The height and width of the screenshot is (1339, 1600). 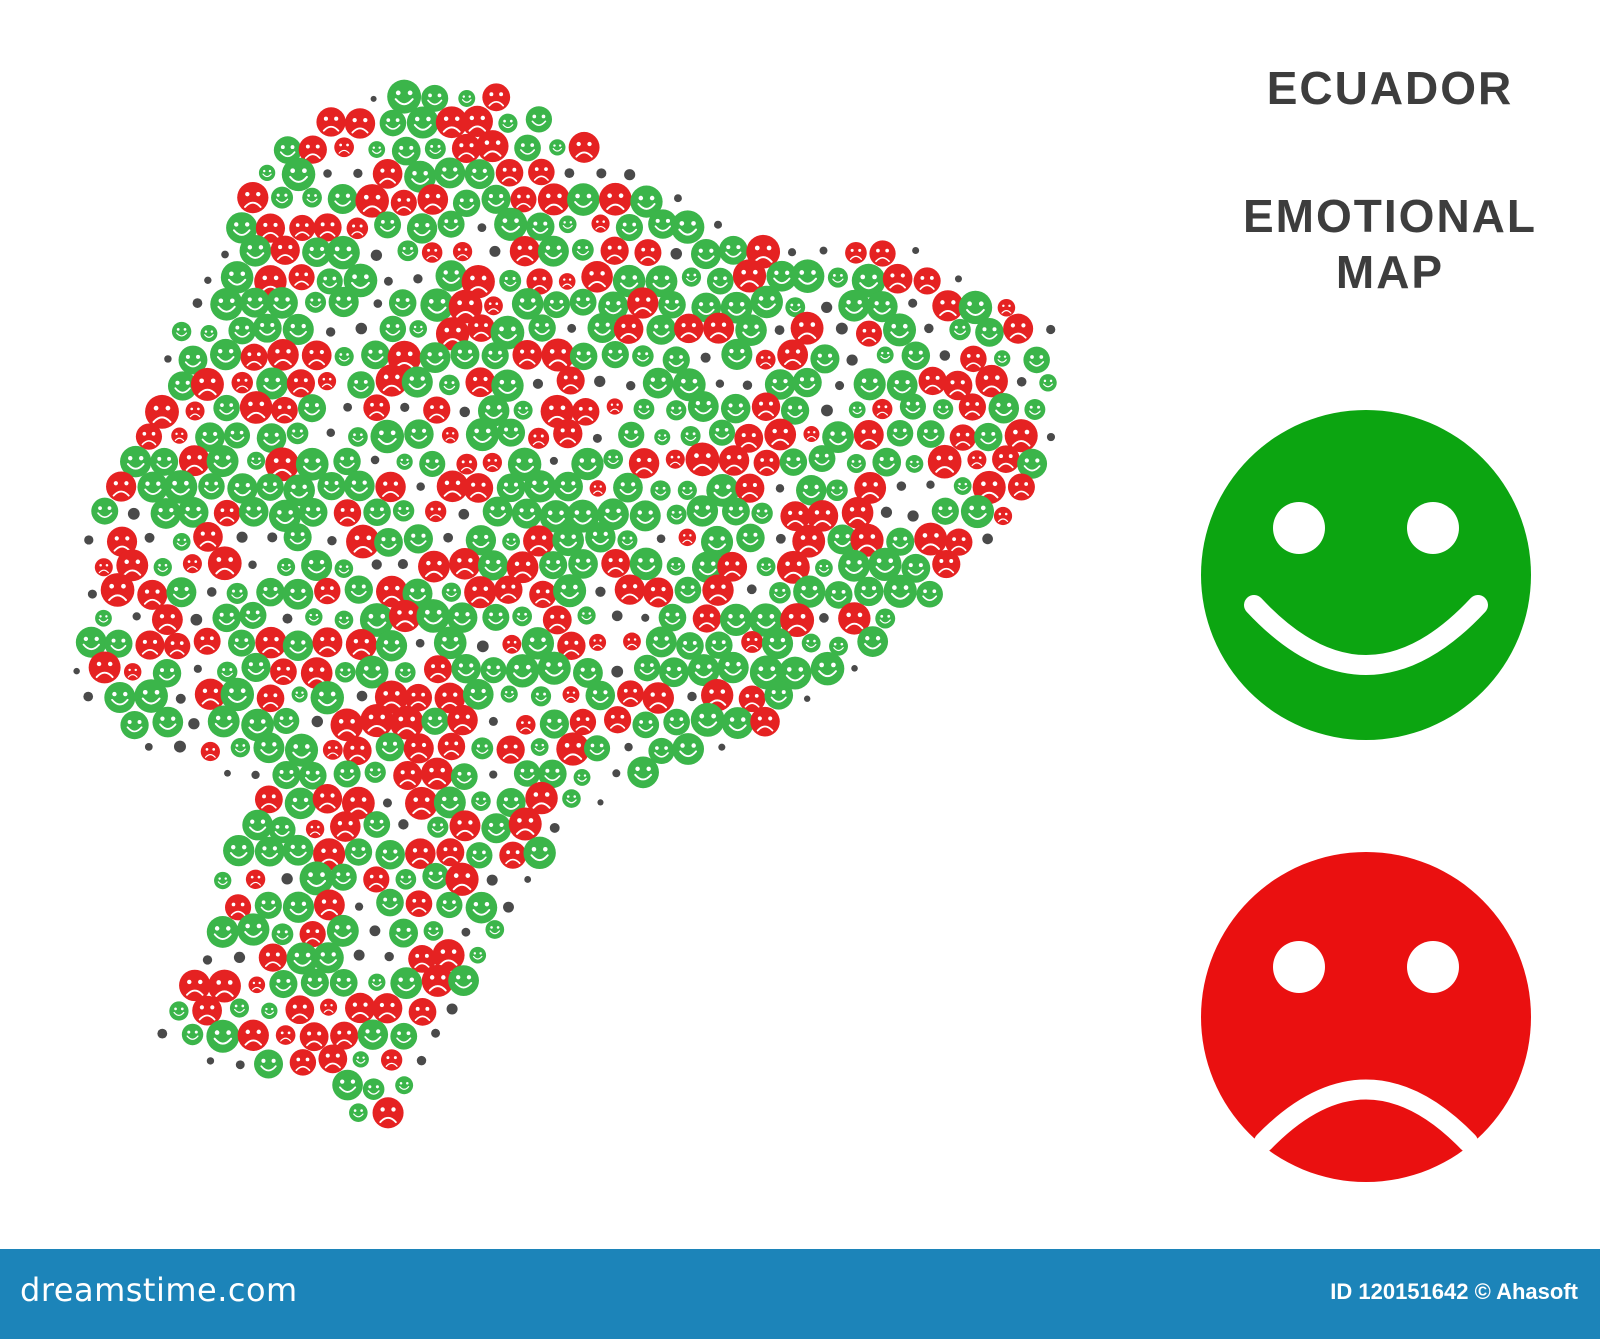 What do you see at coordinates (159, 1290) in the screenshot?
I see `footer-logo: dreamstime.com` at bounding box center [159, 1290].